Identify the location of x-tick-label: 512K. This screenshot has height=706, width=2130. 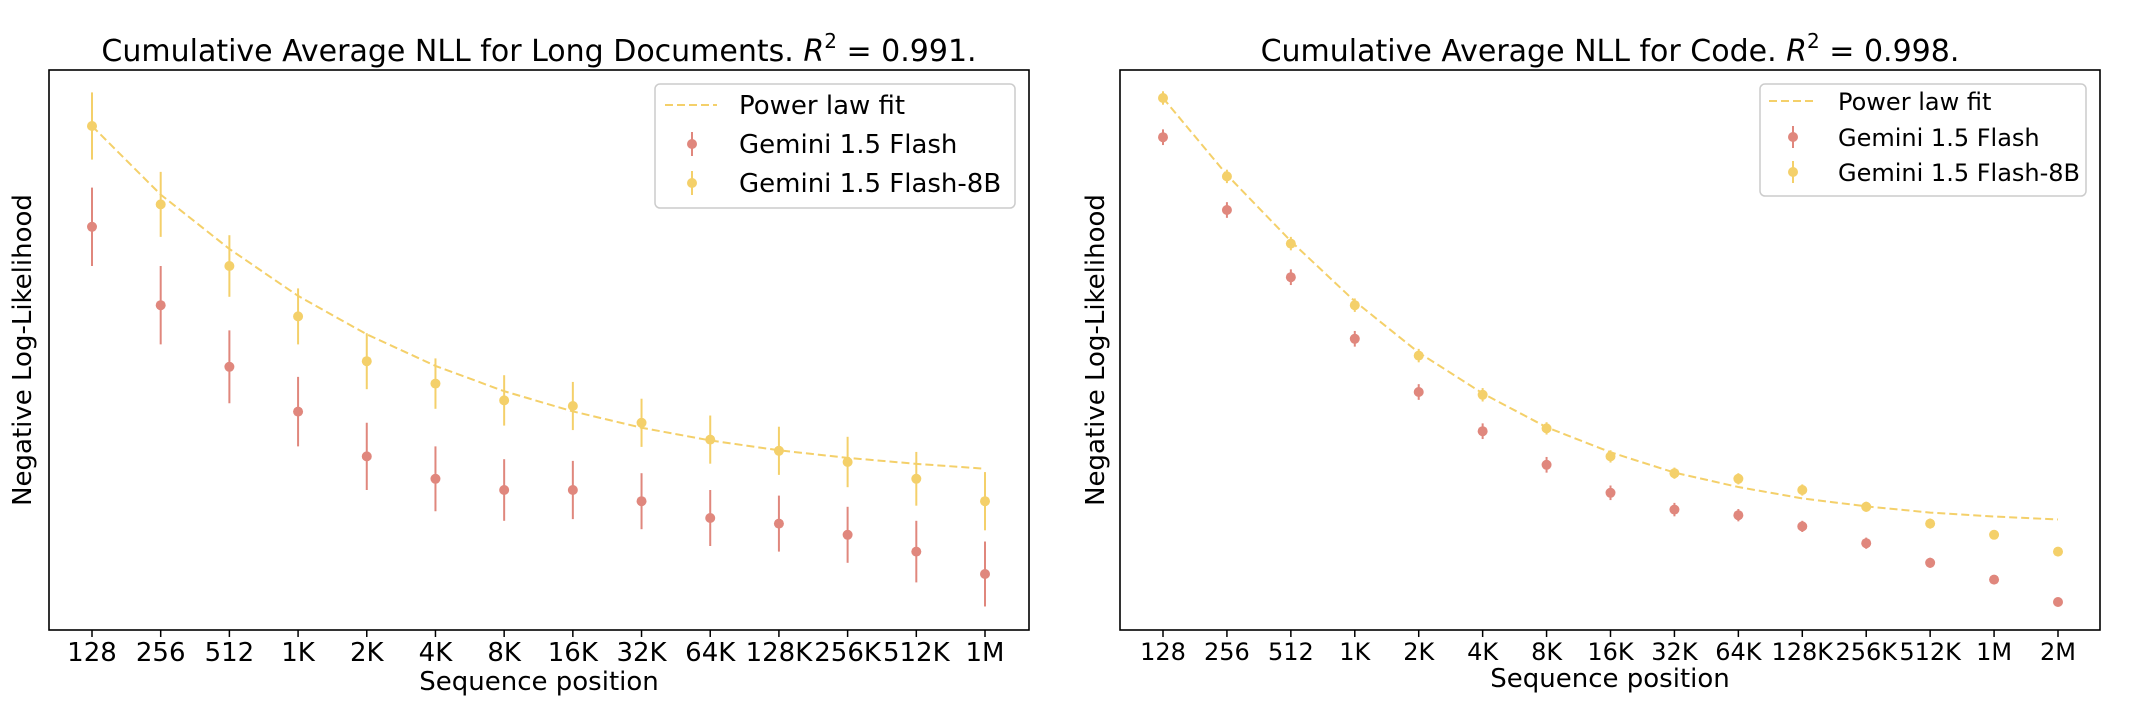
(1930, 652).